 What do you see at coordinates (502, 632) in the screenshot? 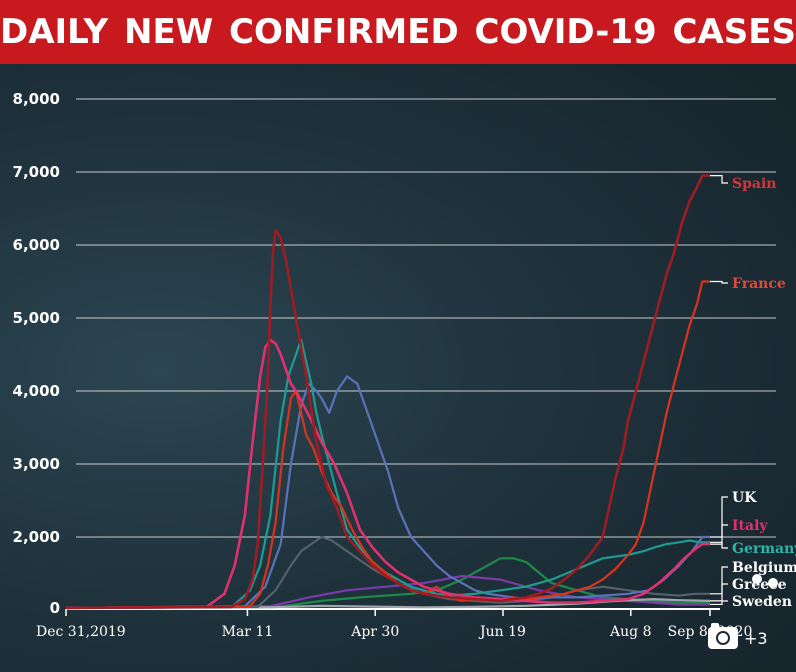
I see `x-tick-label: Jun 19` at bounding box center [502, 632].